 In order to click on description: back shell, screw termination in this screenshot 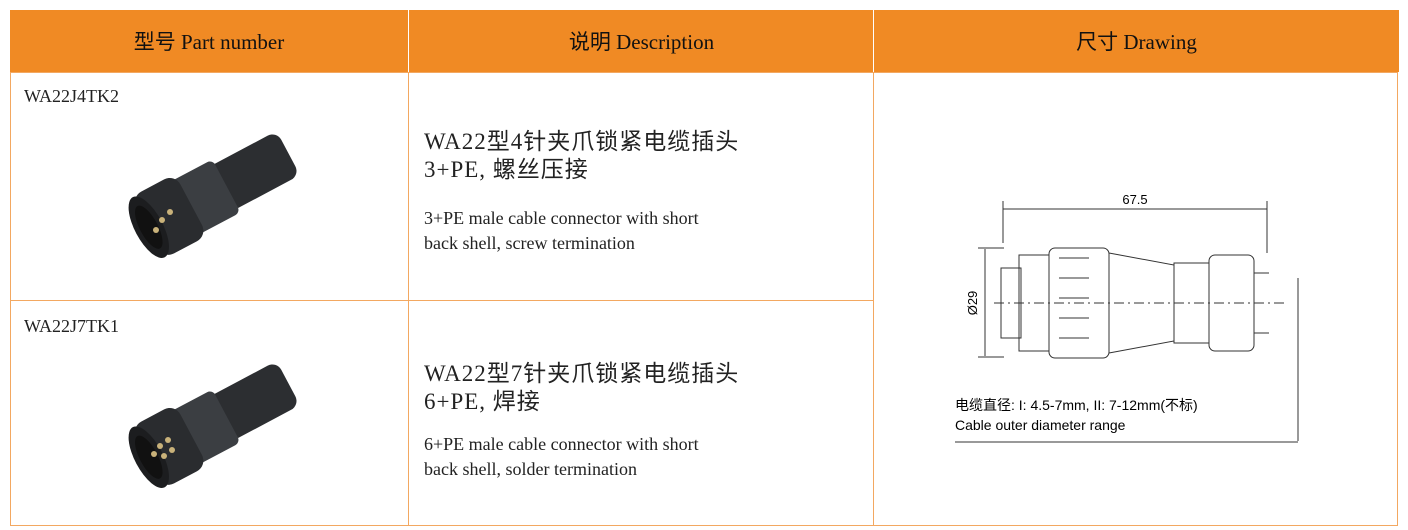, I will do `click(529, 243)`.